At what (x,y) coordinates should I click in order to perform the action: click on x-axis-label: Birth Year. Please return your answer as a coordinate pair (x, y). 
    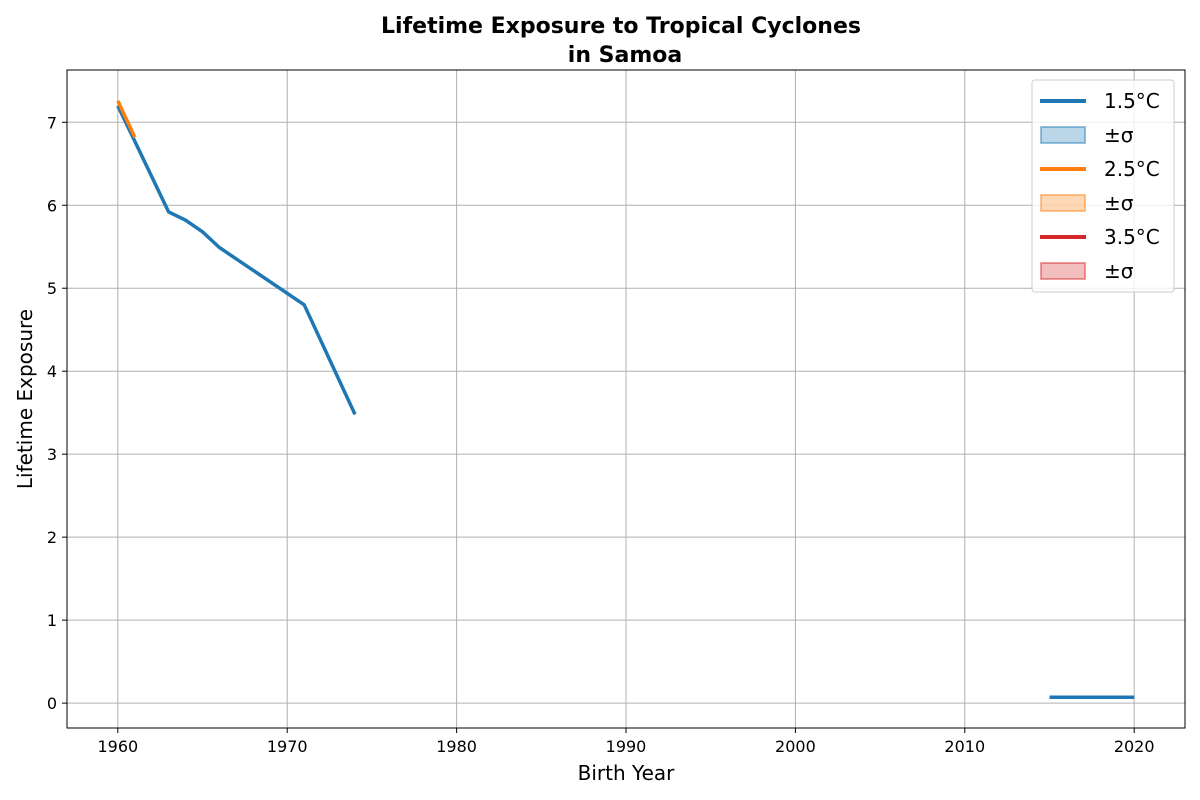
    Looking at the image, I should click on (626, 773).